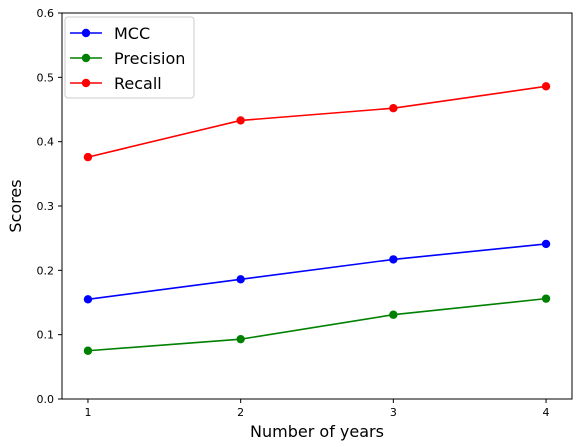 The height and width of the screenshot is (447, 582). What do you see at coordinates (132, 33) in the screenshot?
I see `legend-label: MCC` at bounding box center [132, 33].